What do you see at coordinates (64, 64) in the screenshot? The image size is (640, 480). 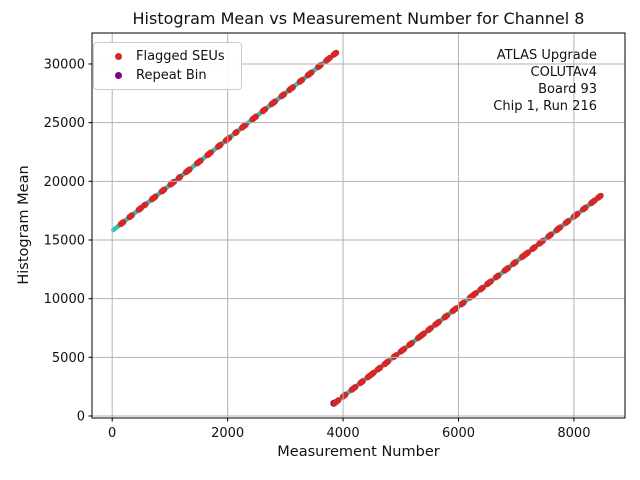 I see `y-tick-label: 30000` at bounding box center [64, 64].